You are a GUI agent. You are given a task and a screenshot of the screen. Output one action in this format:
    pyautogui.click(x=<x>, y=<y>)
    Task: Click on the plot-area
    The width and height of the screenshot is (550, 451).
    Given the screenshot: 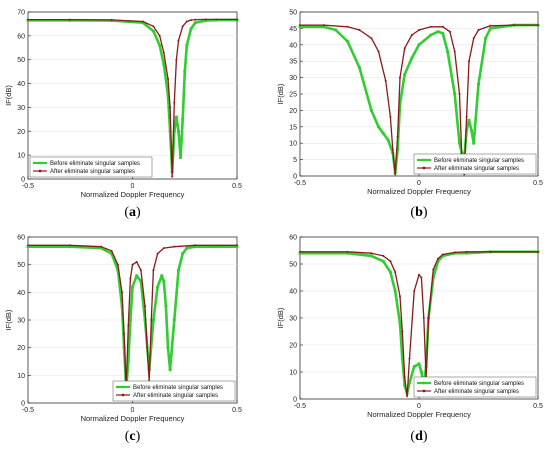 What is the action you would take?
    pyautogui.click(x=132, y=95)
    